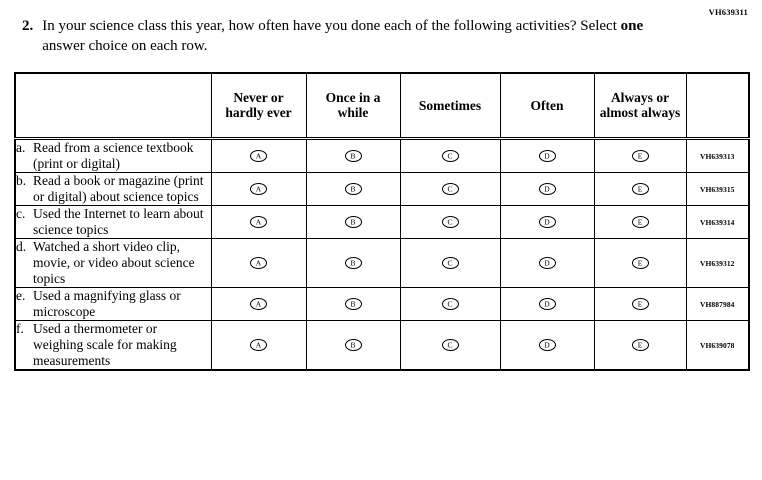 This screenshot has height=480, width=762. What do you see at coordinates (21, 295) in the screenshot?
I see `row-letter: e.` at bounding box center [21, 295].